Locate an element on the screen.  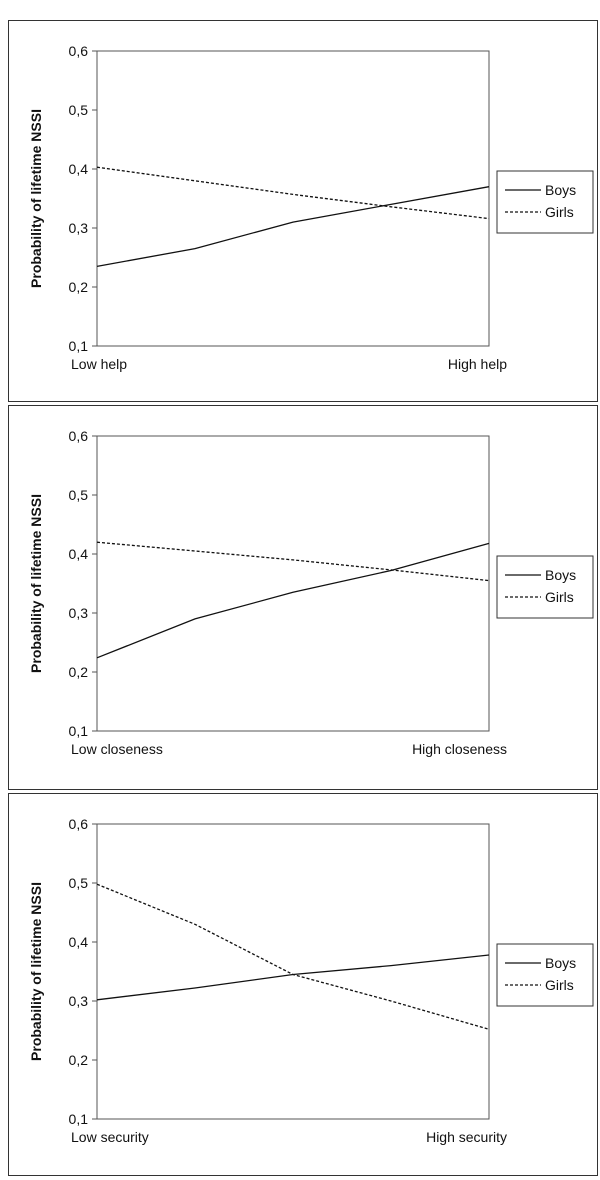
x-tick-label: Low closeness is located at coordinates (117, 749).